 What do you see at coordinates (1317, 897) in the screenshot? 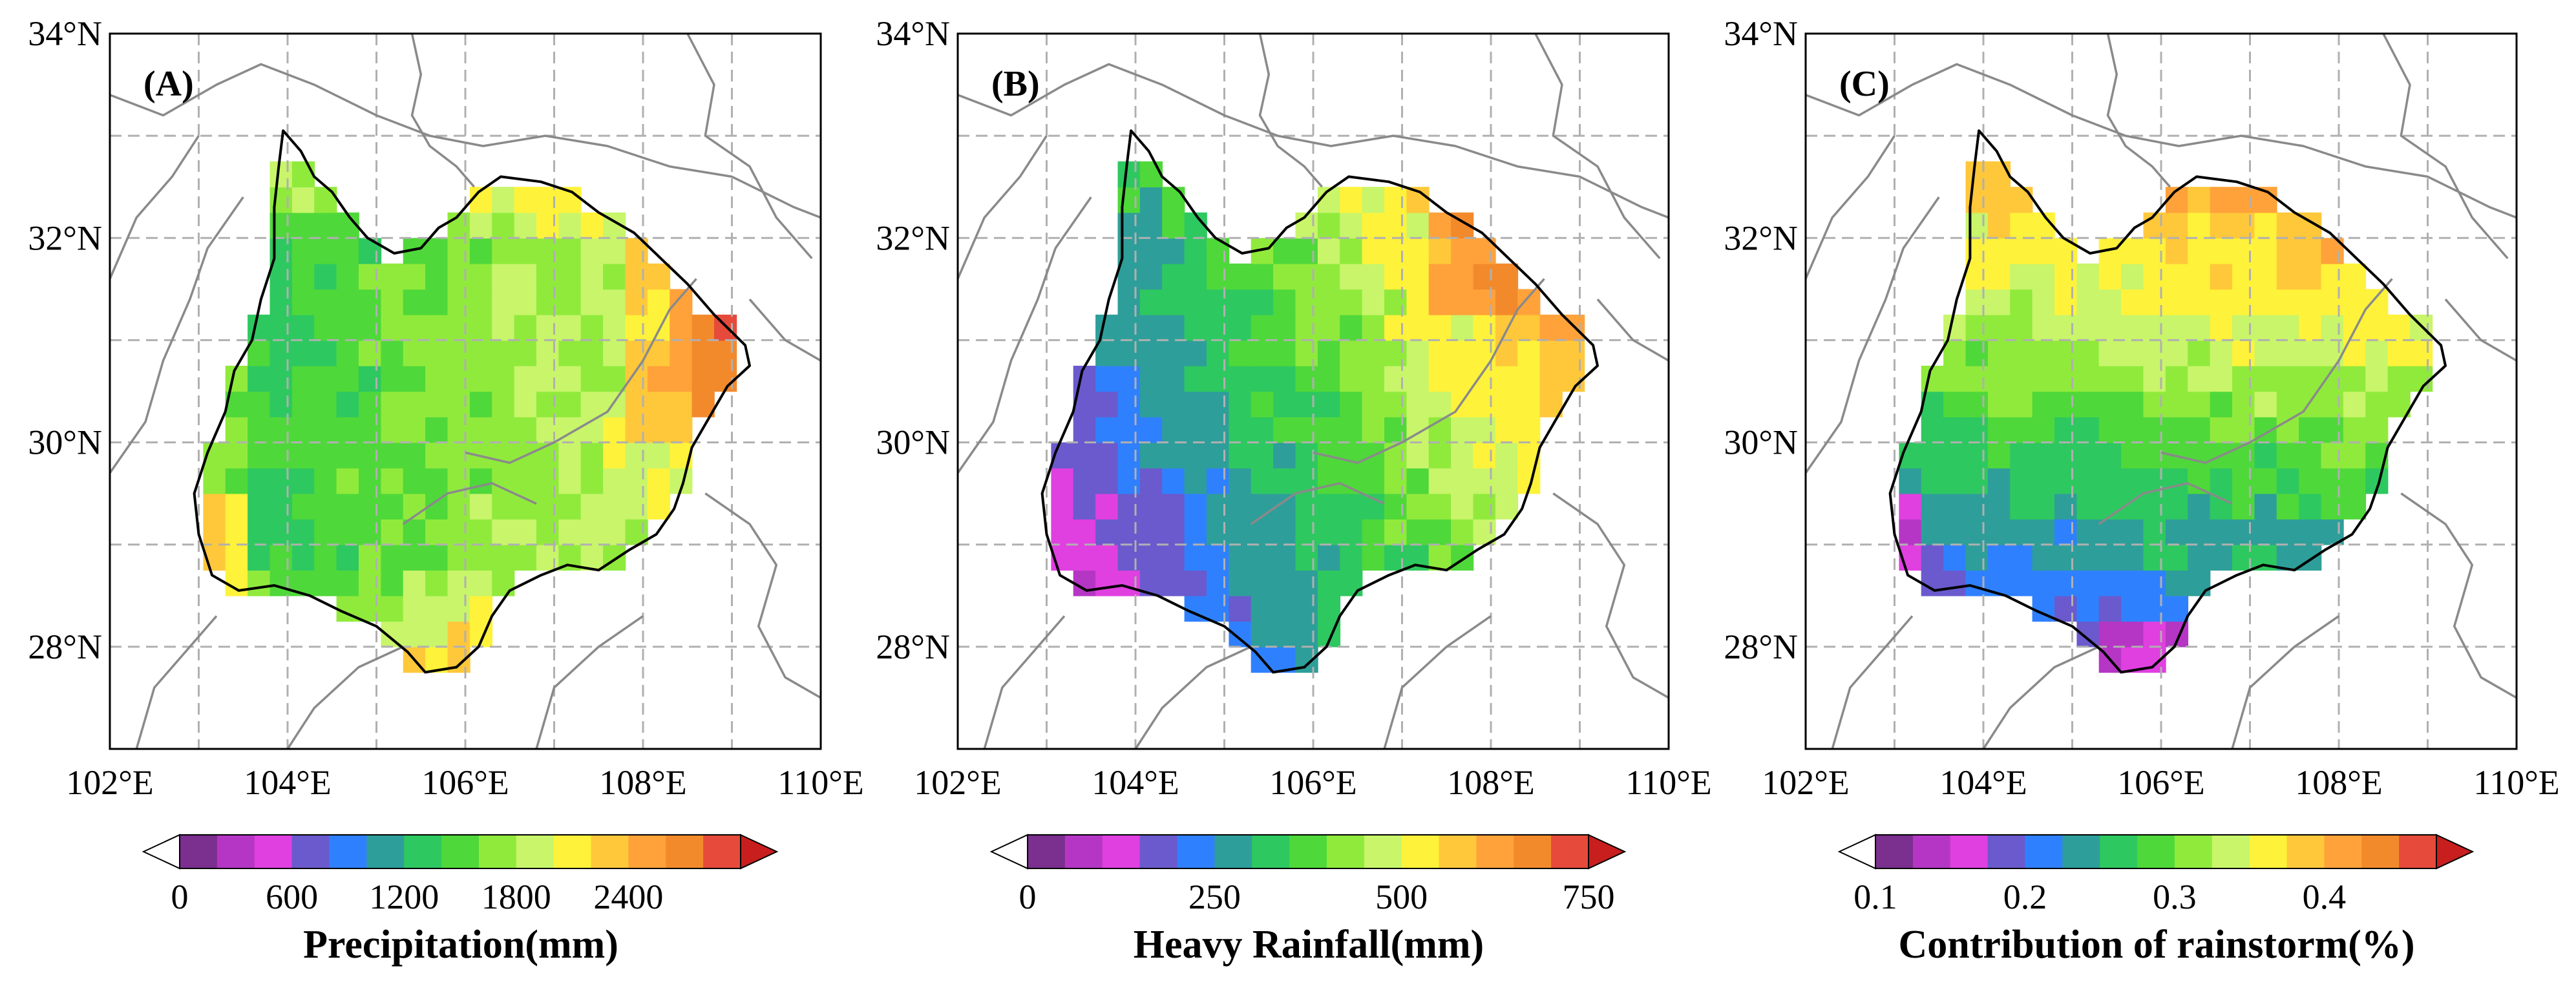
I see `colorbar-ticks: 0 250 500 750` at bounding box center [1317, 897].